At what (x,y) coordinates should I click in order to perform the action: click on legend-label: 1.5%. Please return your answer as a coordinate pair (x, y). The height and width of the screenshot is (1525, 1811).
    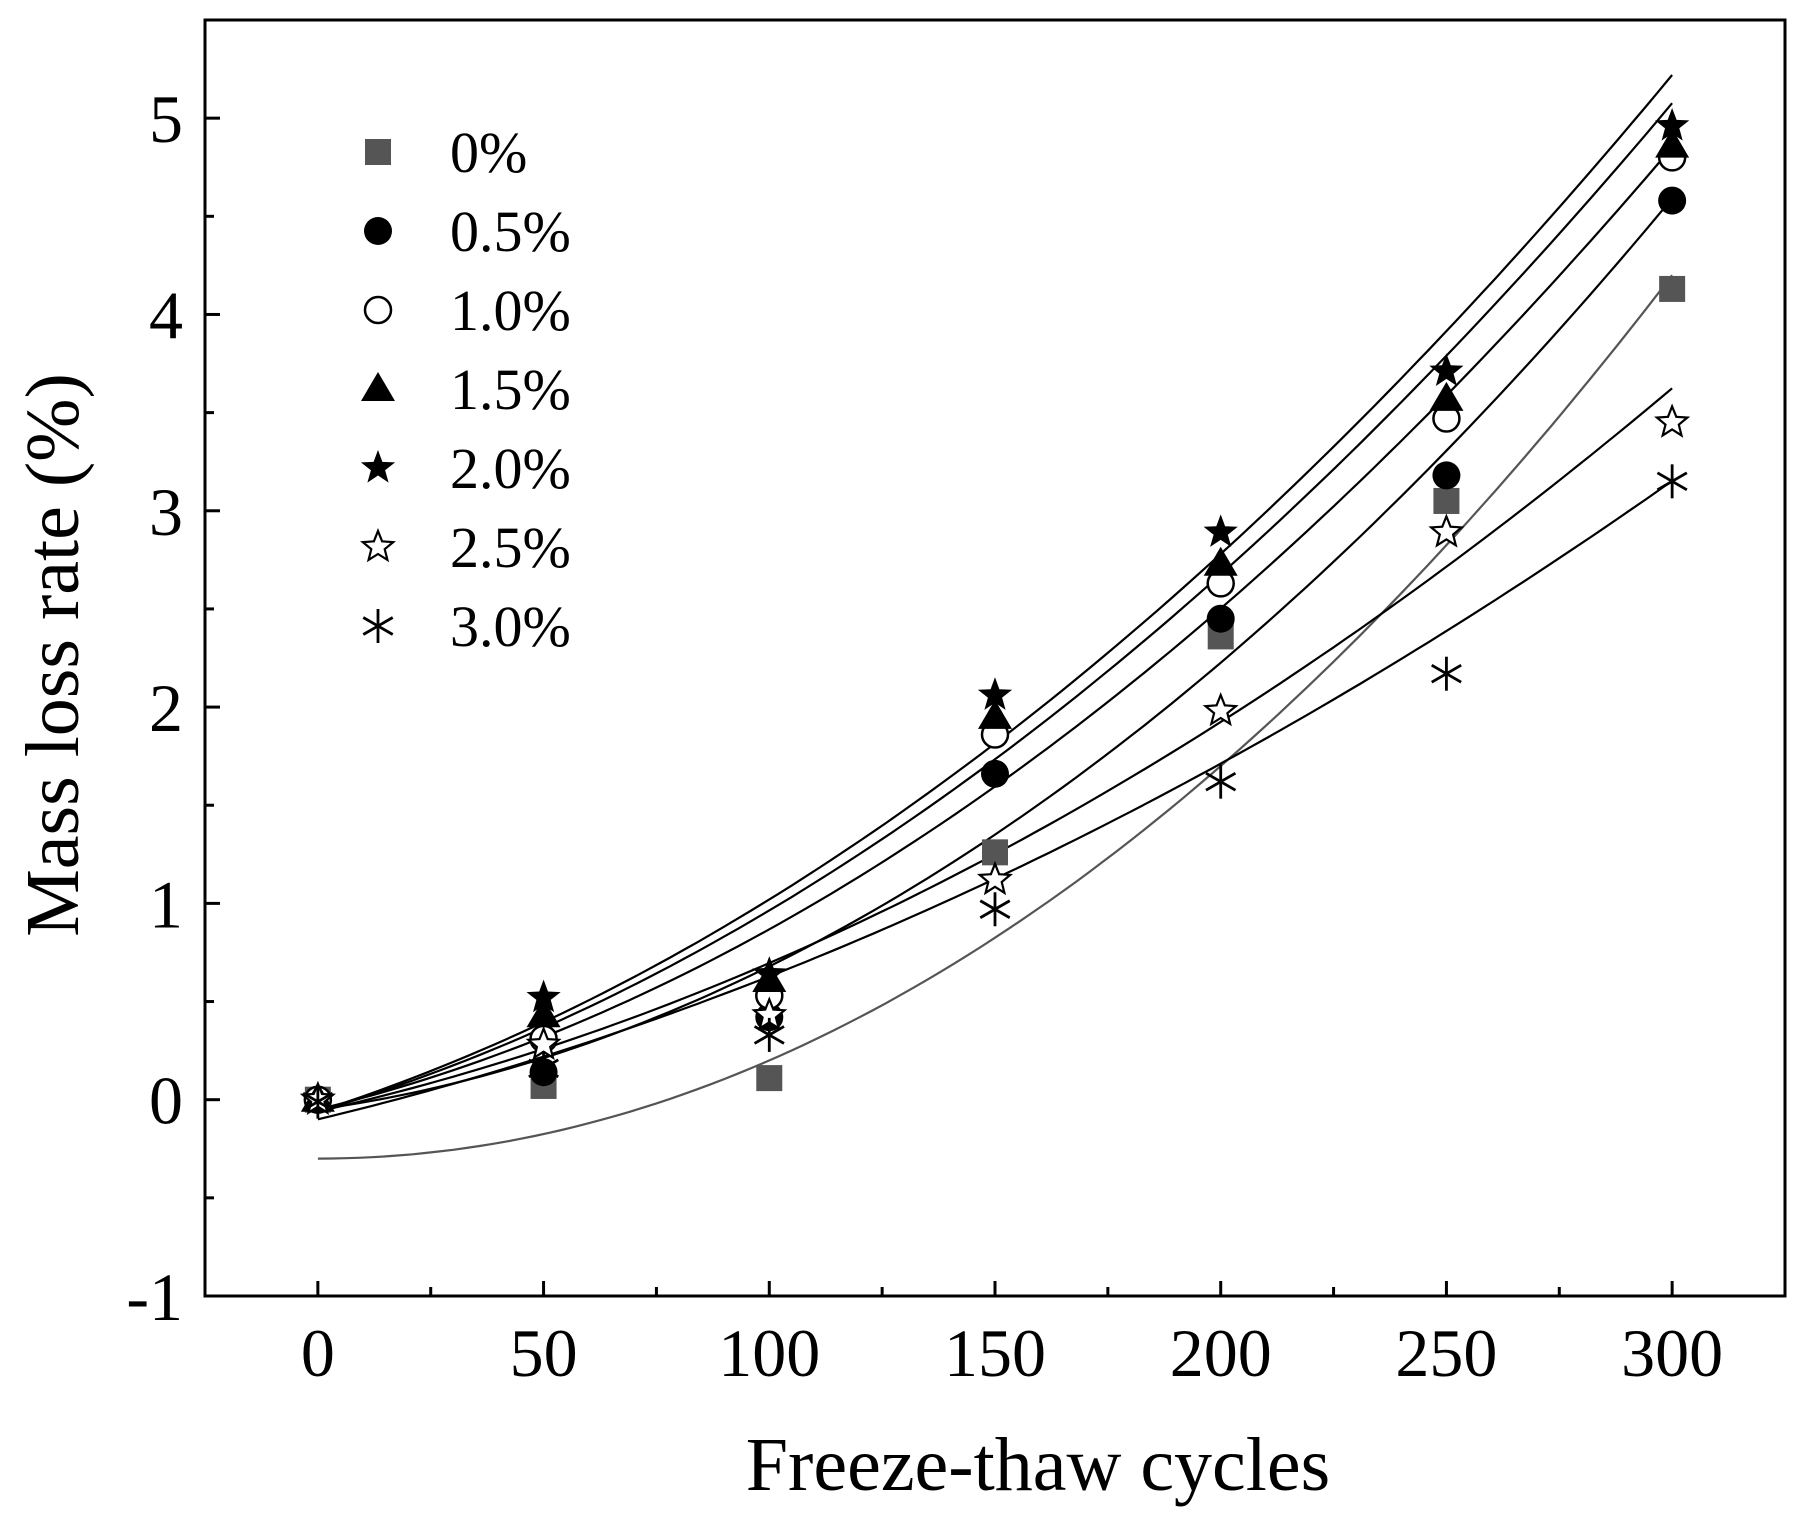
    Looking at the image, I should click on (510, 389).